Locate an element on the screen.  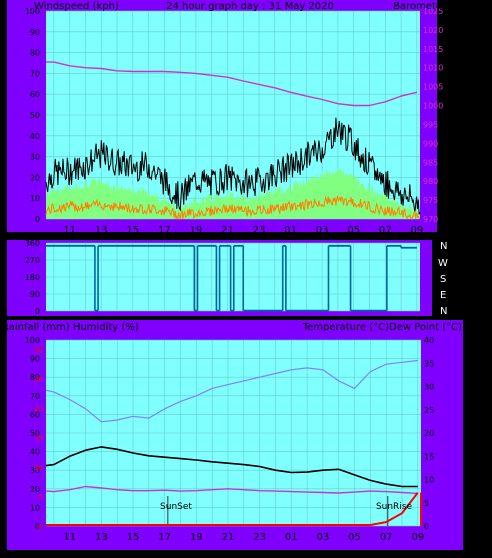
rainfall-line is located at coordinates (232, 508).